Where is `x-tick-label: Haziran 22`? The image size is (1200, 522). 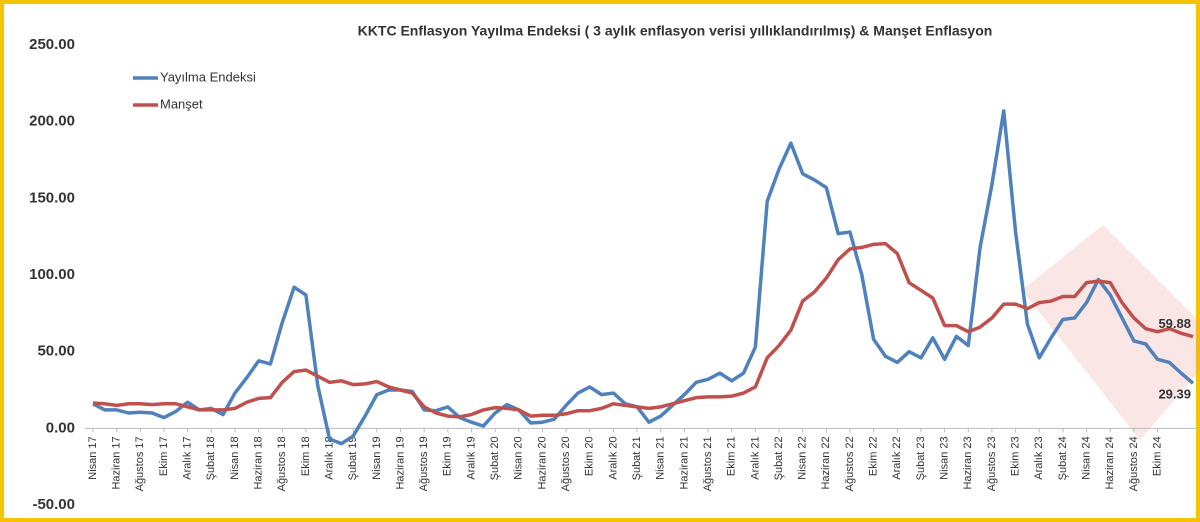
x-tick-label: Haziran 22 is located at coordinates (826, 462).